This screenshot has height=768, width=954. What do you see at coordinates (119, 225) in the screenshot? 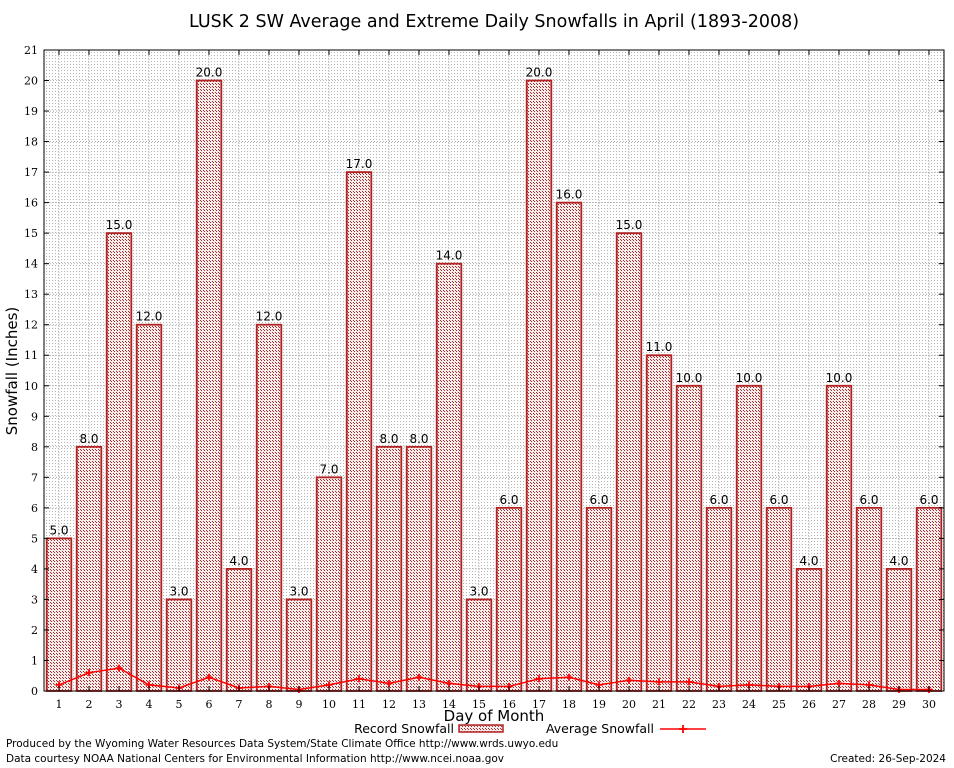
I see `bar-value-label: 15.0` at bounding box center [119, 225].